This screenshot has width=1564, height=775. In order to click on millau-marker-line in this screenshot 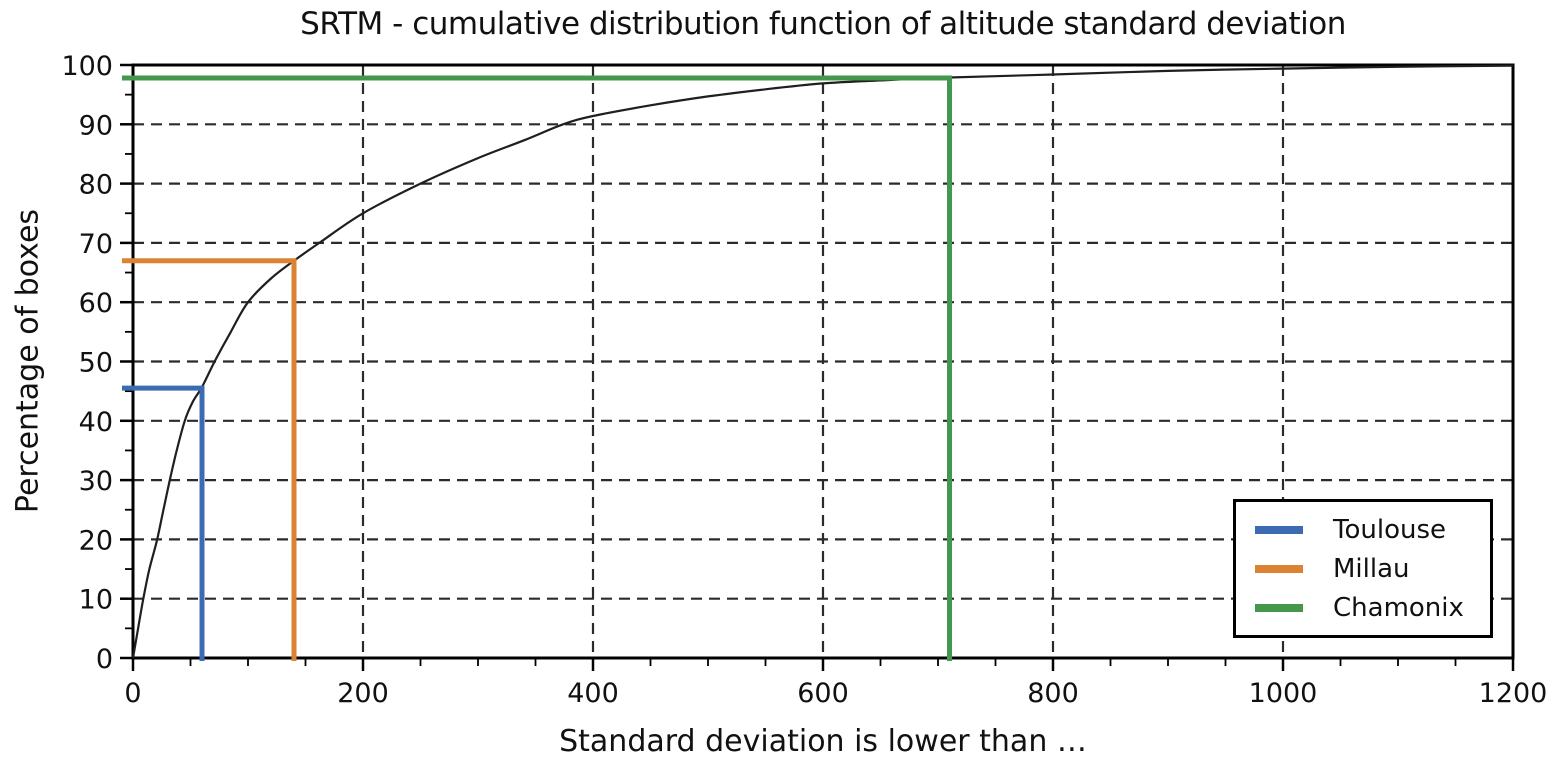, I will do `click(209, 459)`.